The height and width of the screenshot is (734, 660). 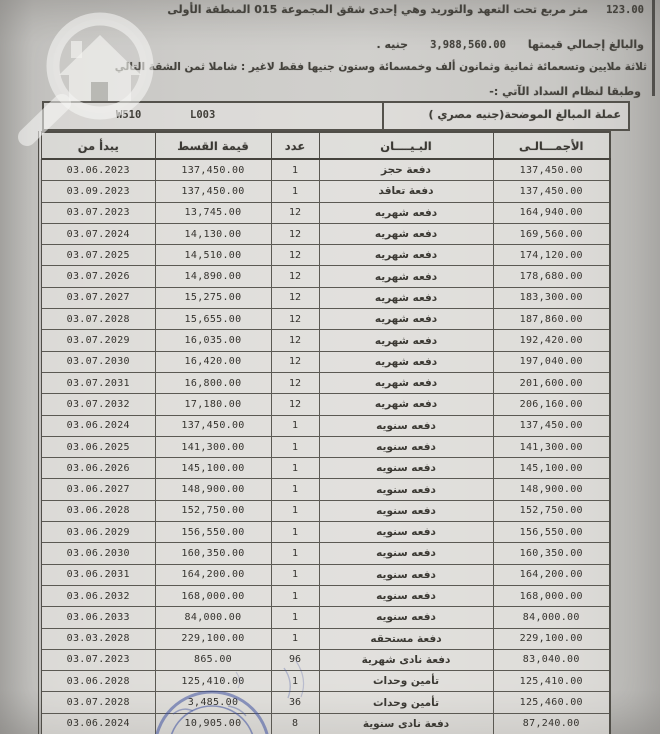 I want to click on cell-start: 03.06.2025, so click(x=97, y=447).